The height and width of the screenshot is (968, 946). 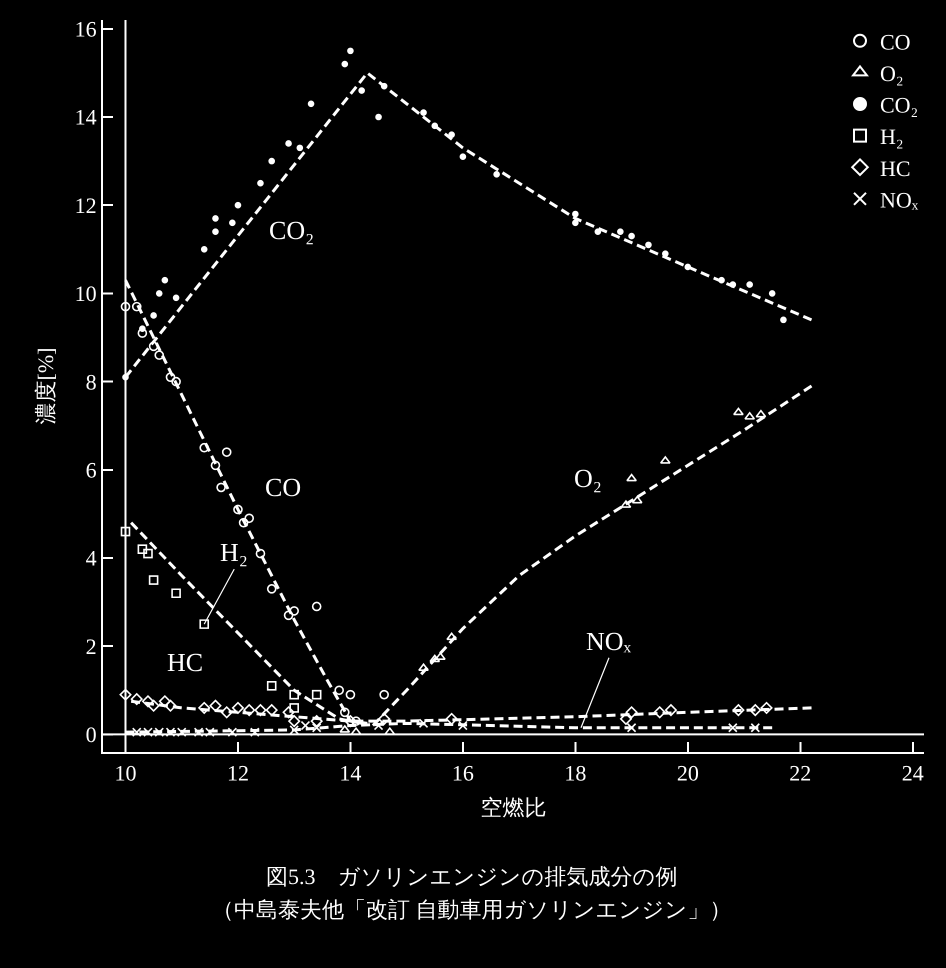 I want to click on x-tick-label: 12, so click(x=237, y=773).